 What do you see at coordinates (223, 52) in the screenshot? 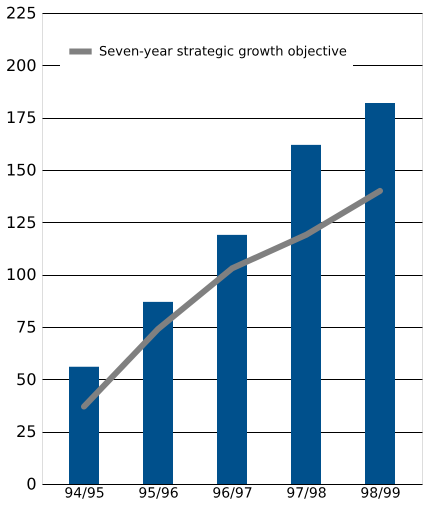
I see `legend-label: Seven-year strategic growth objective` at bounding box center [223, 52].